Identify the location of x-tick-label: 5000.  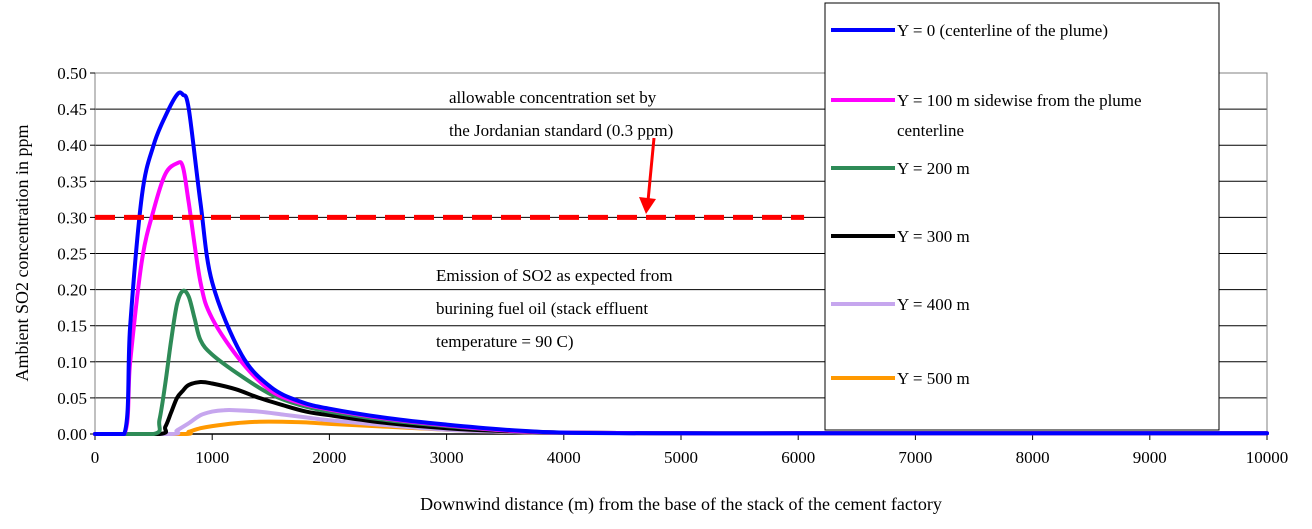
(681, 457).